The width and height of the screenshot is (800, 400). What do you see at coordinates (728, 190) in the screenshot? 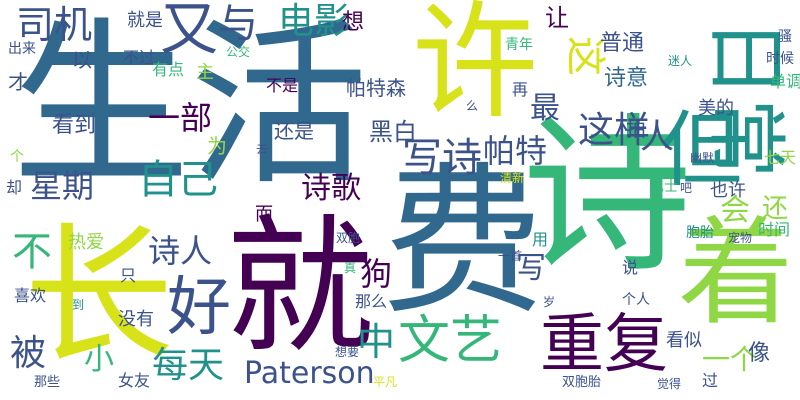
I see `word-yexu: 也许` at bounding box center [728, 190].